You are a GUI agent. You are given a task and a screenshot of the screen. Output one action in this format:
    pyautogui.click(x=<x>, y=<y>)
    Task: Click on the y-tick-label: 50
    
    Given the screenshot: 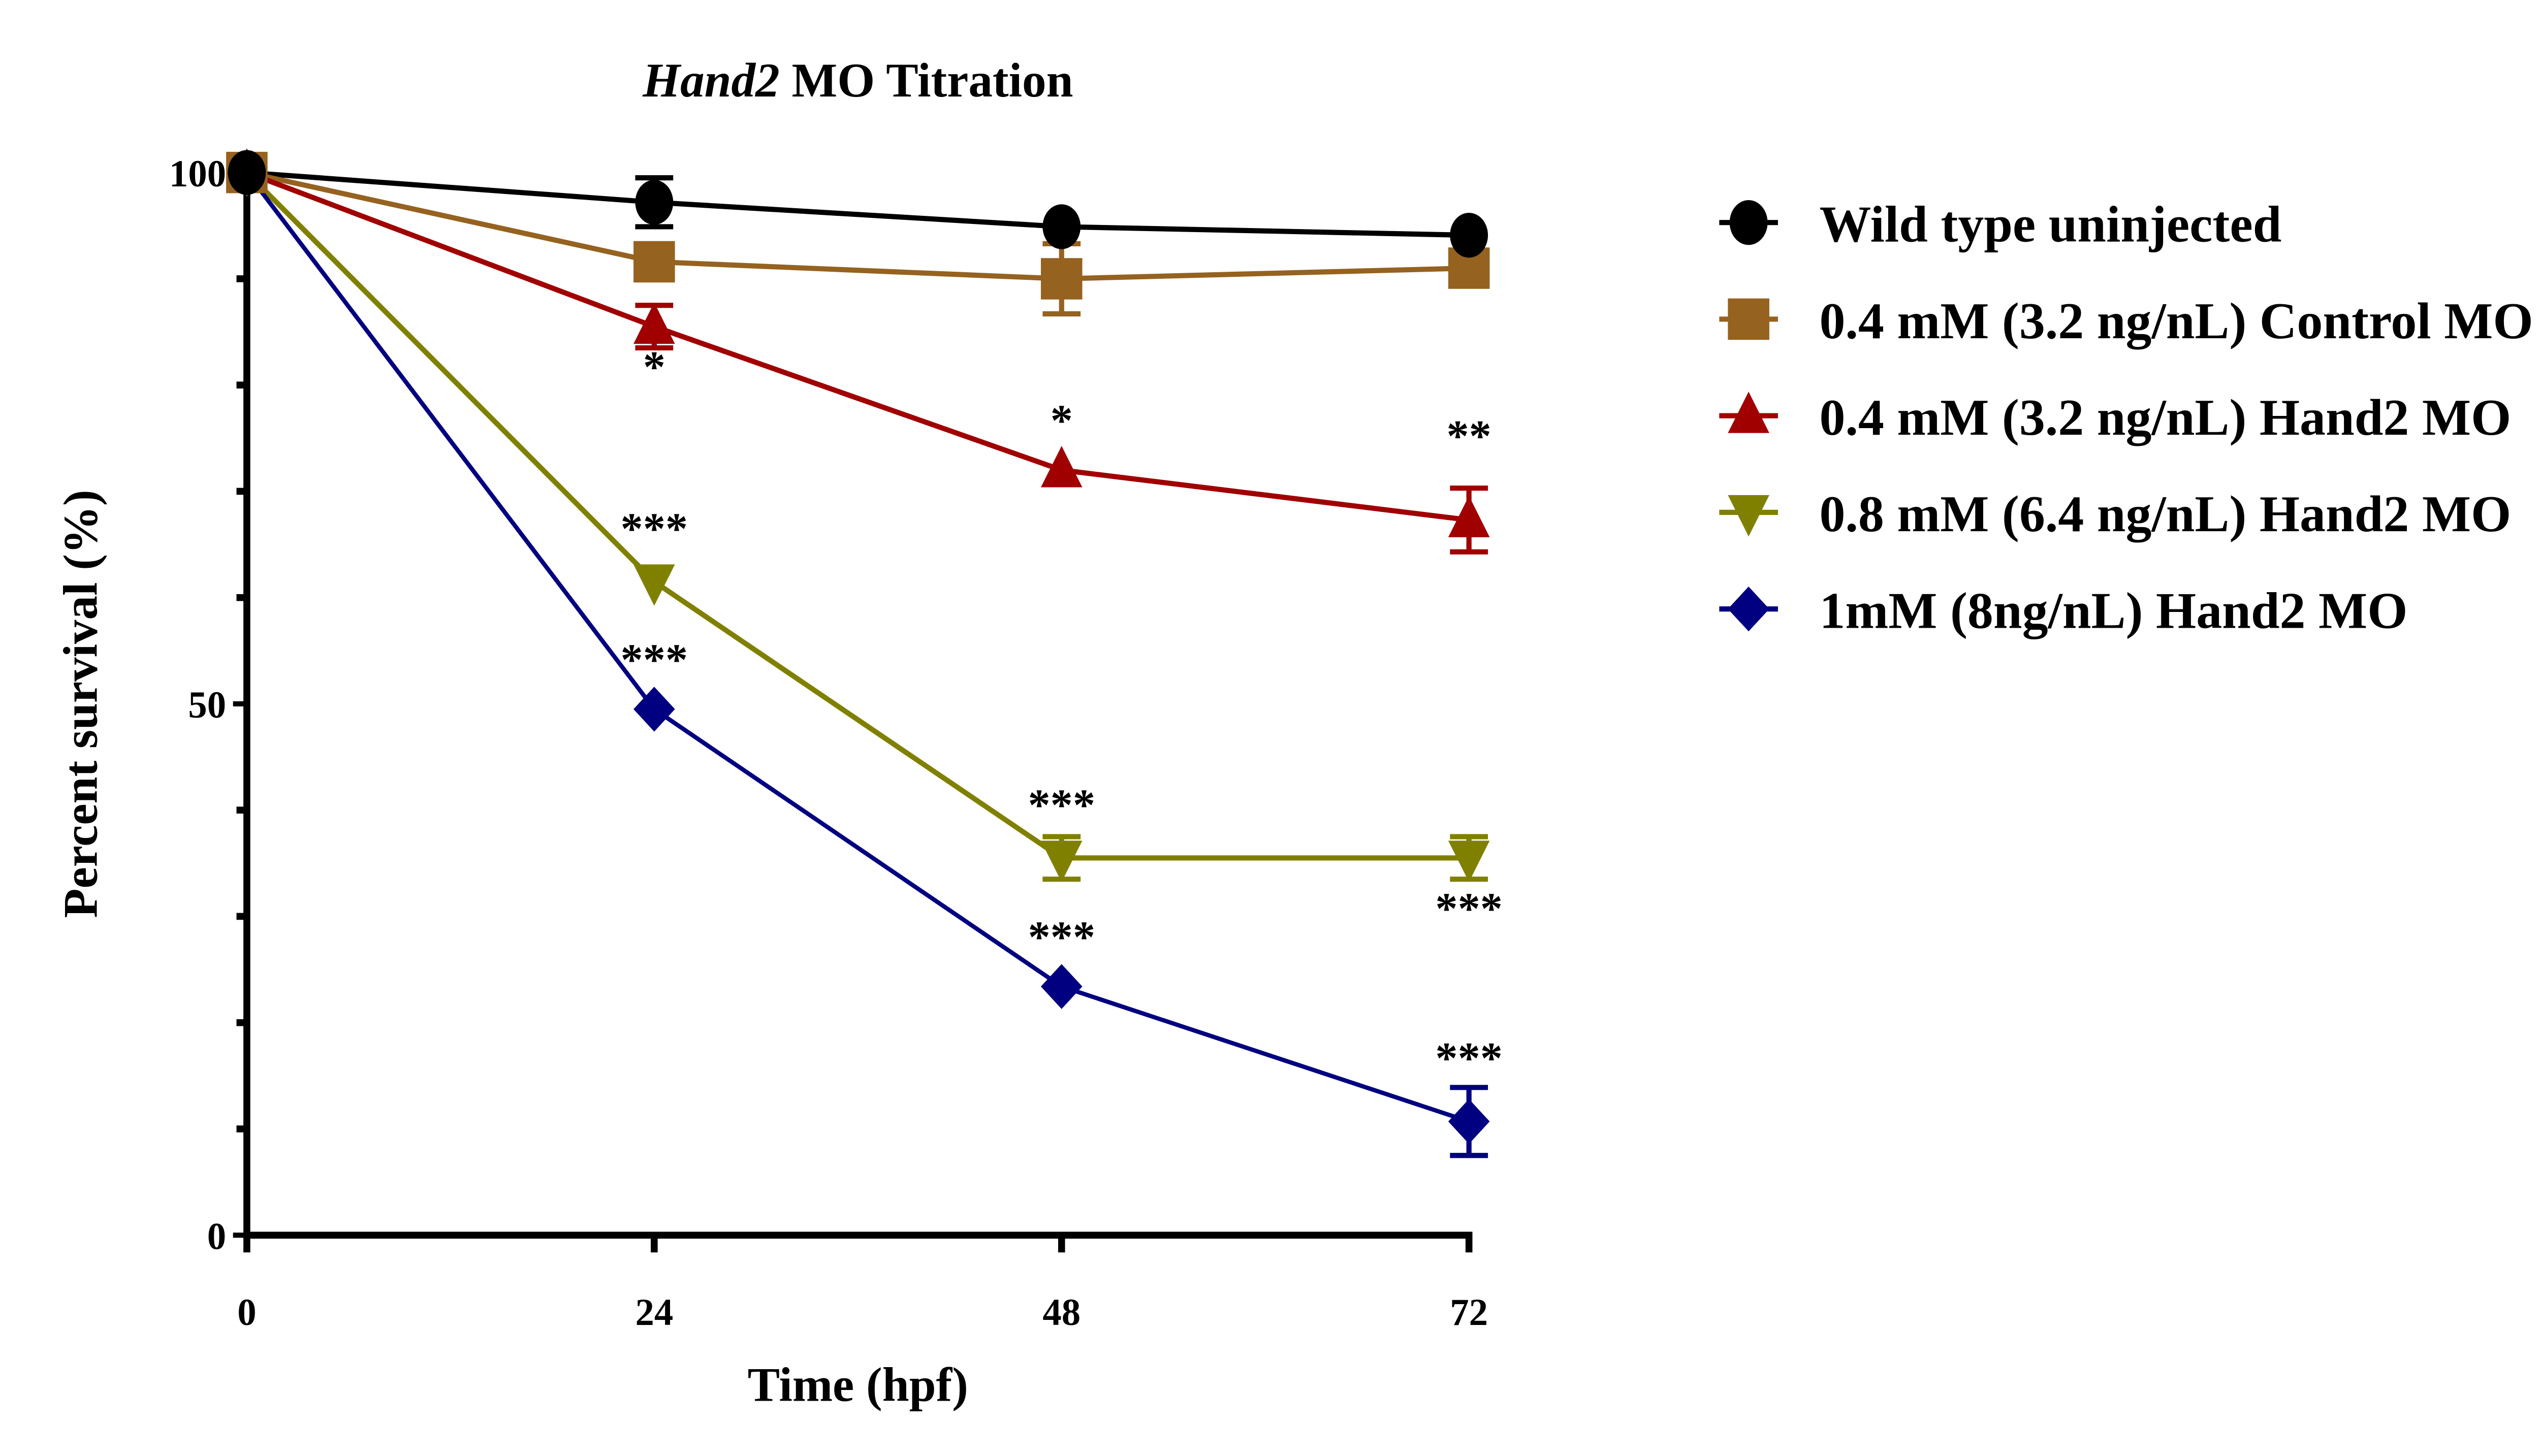 What is the action you would take?
    pyautogui.click(x=207, y=705)
    